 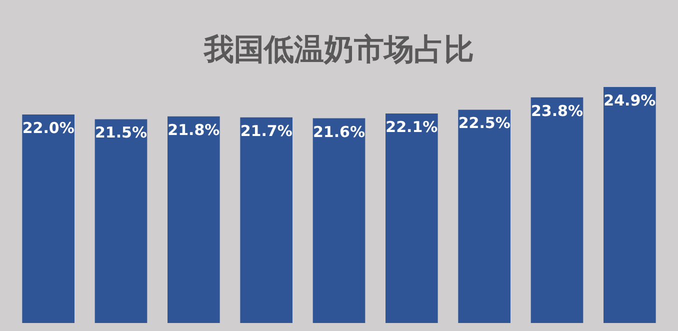 What do you see at coordinates (557, 111) in the screenshot?
I see `data-label: 23.8%` at bounding box center [557, 111].